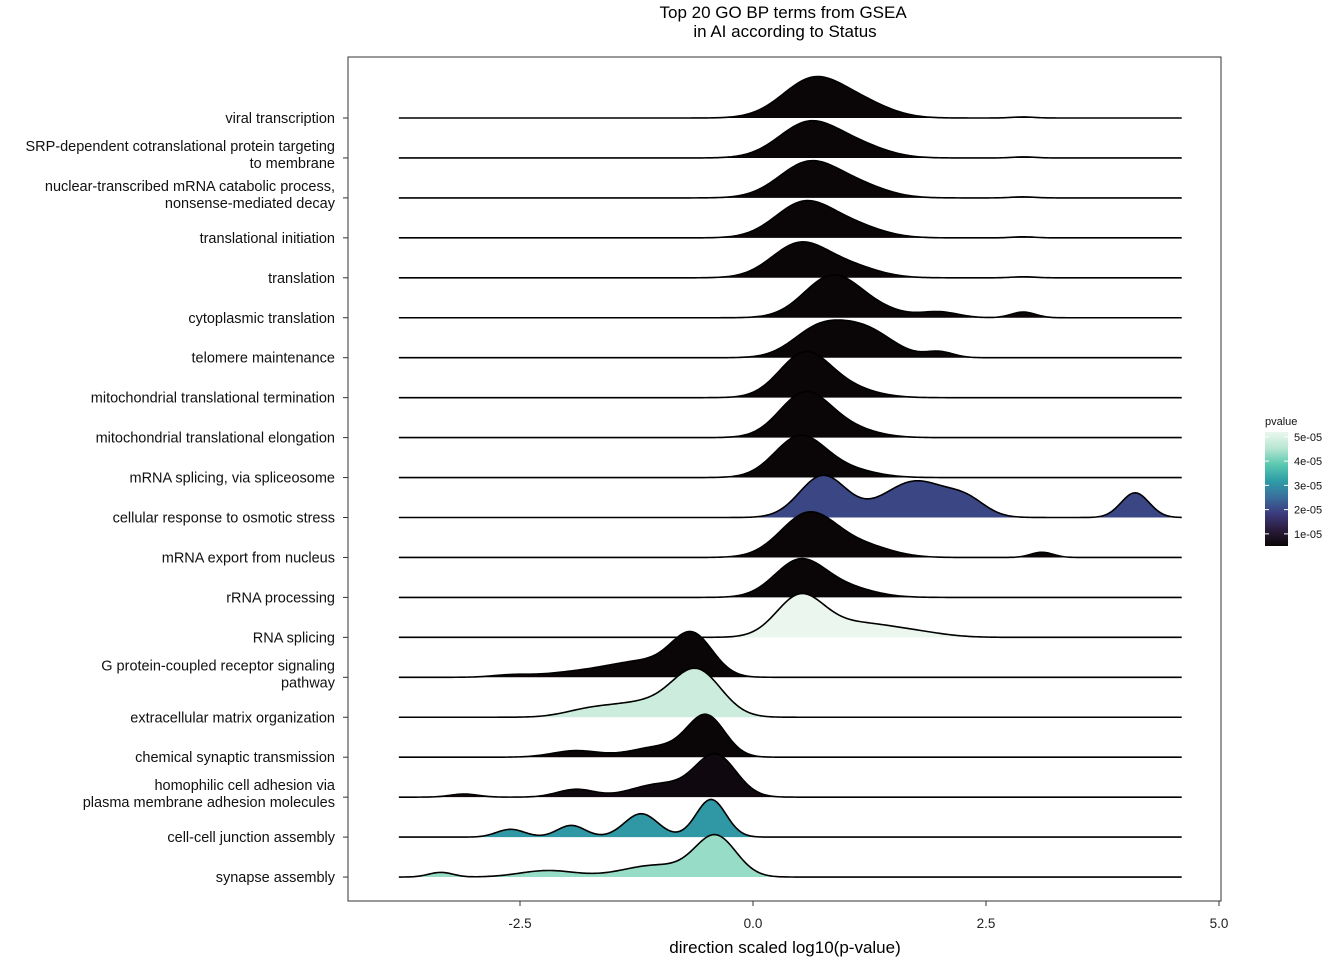 This screenshot has width=1344, height=960. Describe the element at coordinates (1308, 535) in the screenshot. I see `legend-tick-label: 1e-05` at that location.